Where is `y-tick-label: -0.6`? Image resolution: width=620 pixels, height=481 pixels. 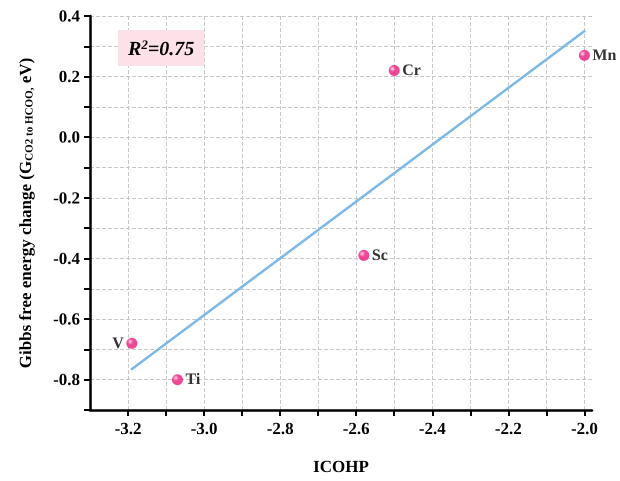 y-tick-label: -0.6 is located at coordinates (66, 319).